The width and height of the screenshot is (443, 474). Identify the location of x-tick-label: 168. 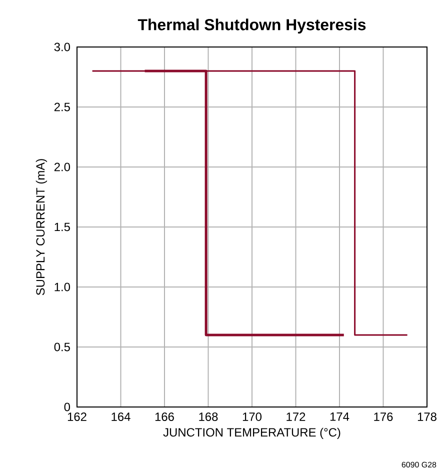
(208, 416).